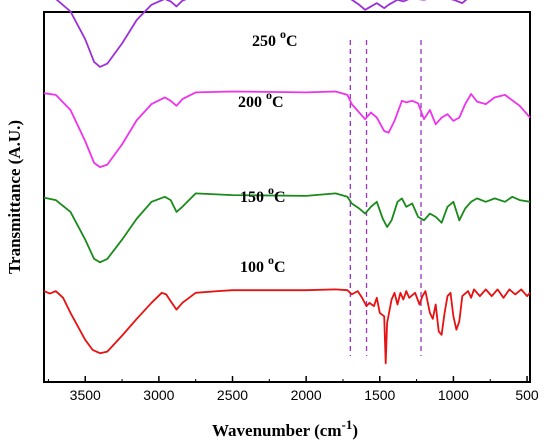  I want to click on x-axis-label-suffix: ), so click(355, 430).